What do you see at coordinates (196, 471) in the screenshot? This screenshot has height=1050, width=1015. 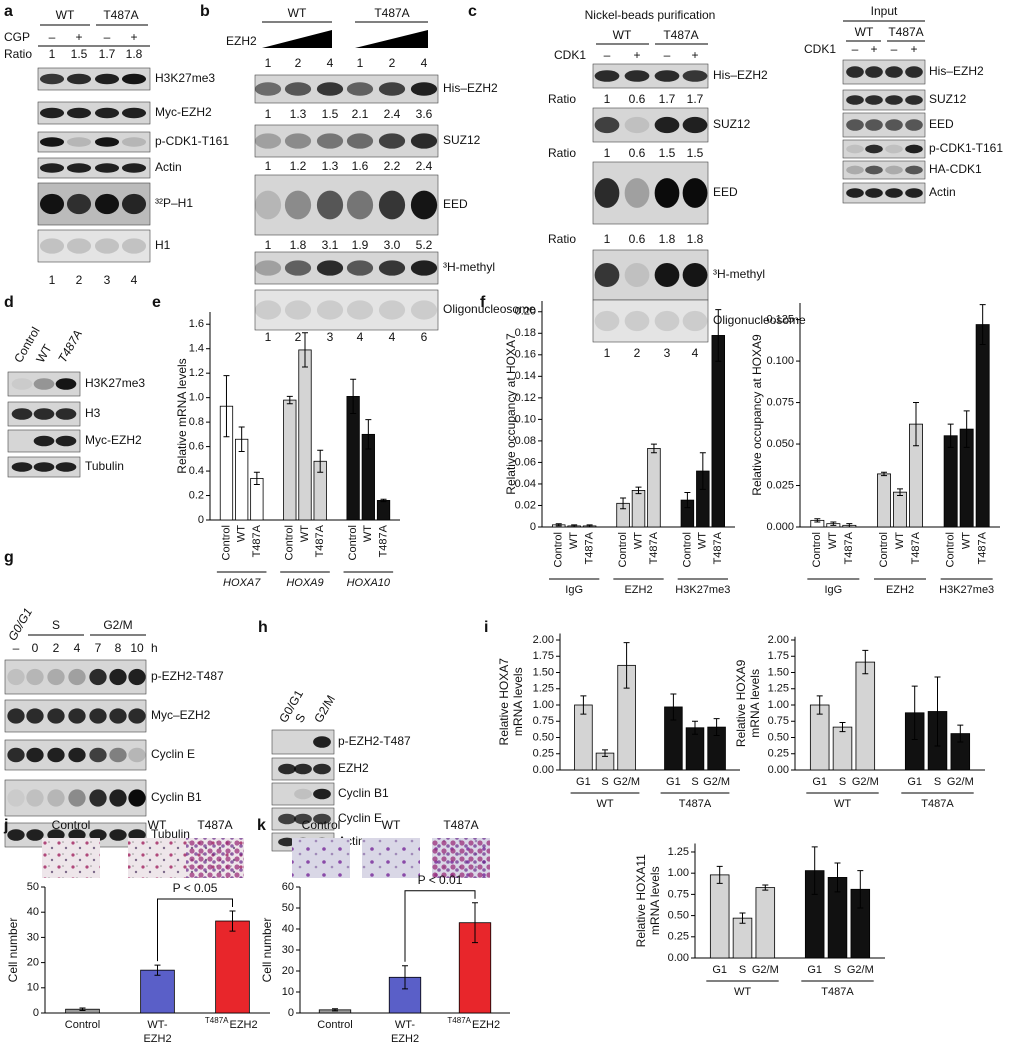 I see `y-tick-label: 0.4` at bounding box center [196, 471].